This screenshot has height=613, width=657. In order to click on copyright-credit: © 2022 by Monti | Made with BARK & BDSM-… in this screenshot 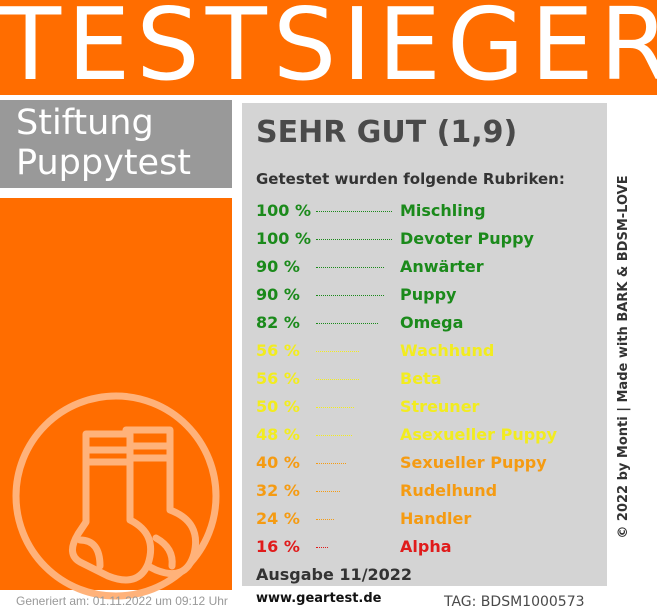, I will do `click(623, 357)`.